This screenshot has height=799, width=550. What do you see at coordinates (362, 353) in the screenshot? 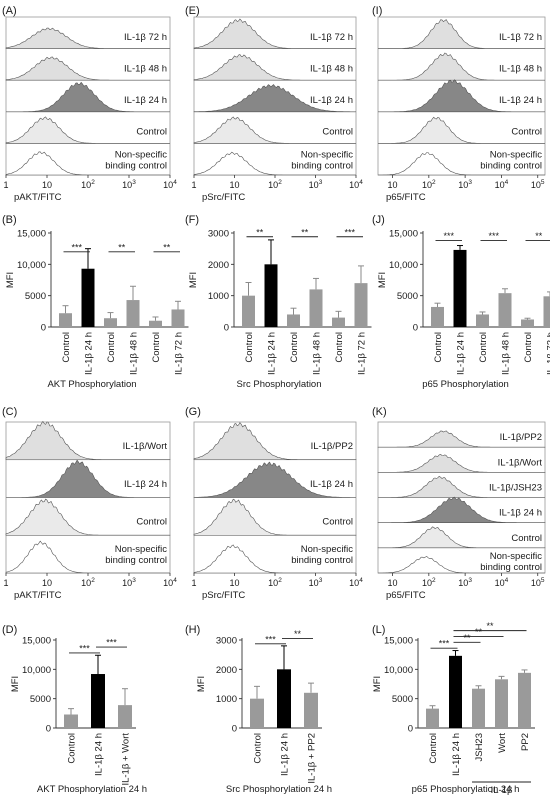
I see `category-label: IL-1β 72 h` at bounding box center [362, 353].